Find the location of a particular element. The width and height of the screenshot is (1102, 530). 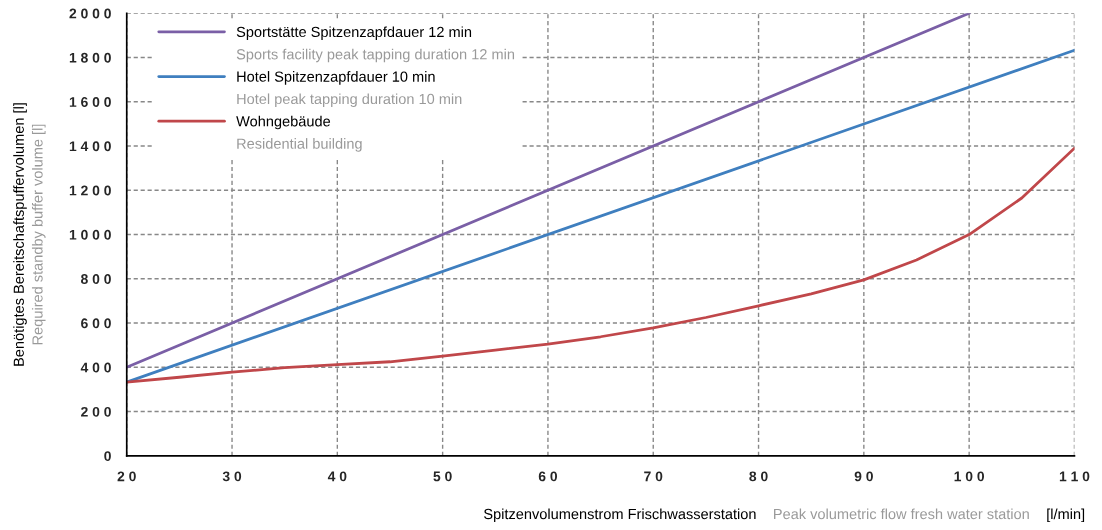

y-axis-title: Benötigtes Bereitschaftspuffervolumen [l] Required standby buffer volume [l] is located at coordinates (29, 234).